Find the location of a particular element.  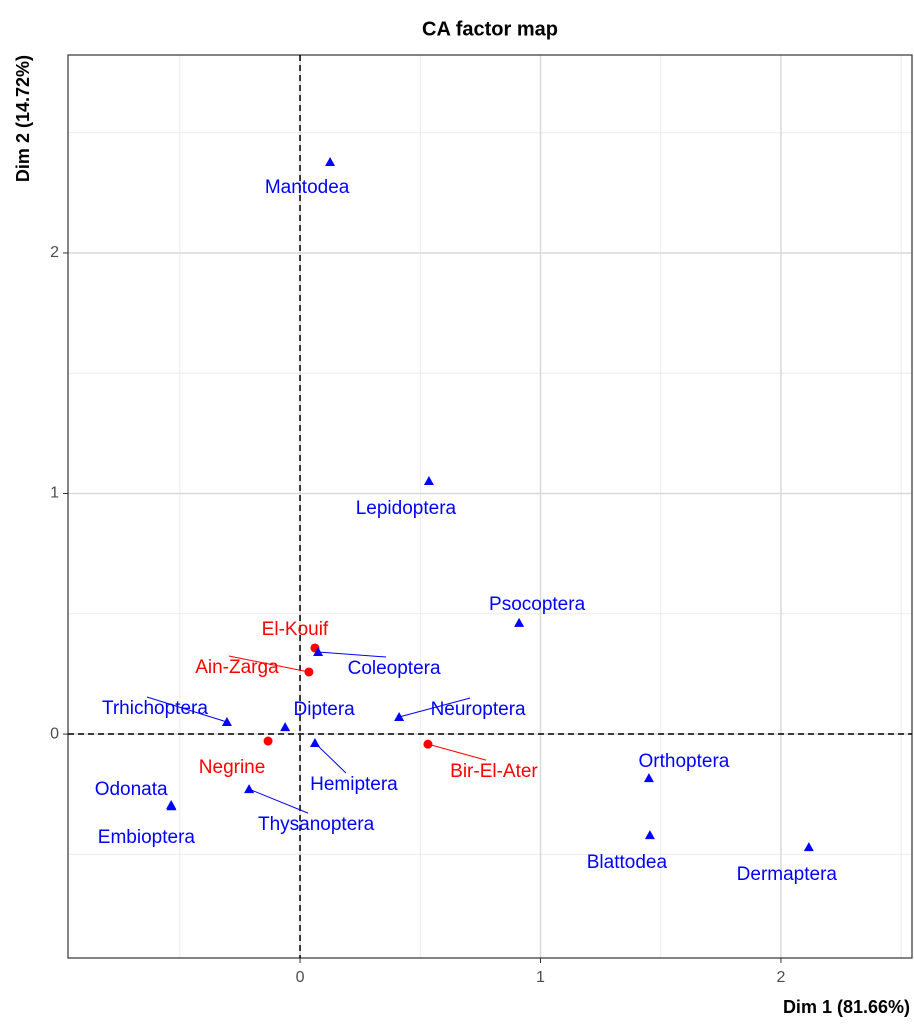

point-label: Hemiptera is located at coordinates (354, 784).